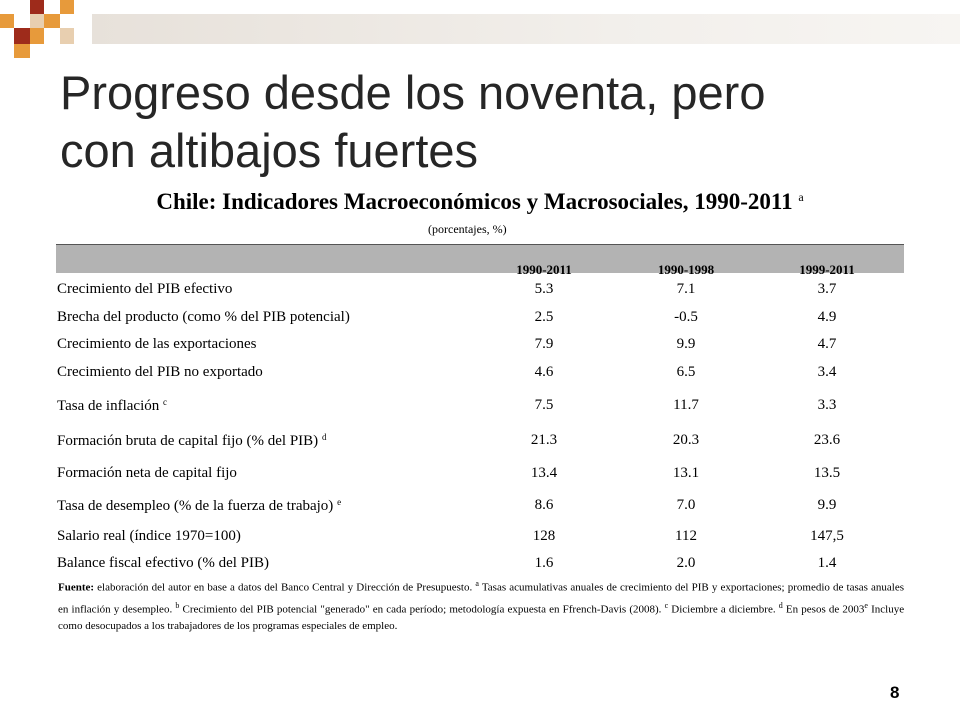 This screenshot has width=960, height=720. Describe the element at coordinates (866, 605) in the screenshot. I see `footnote-marker: e` at that location.